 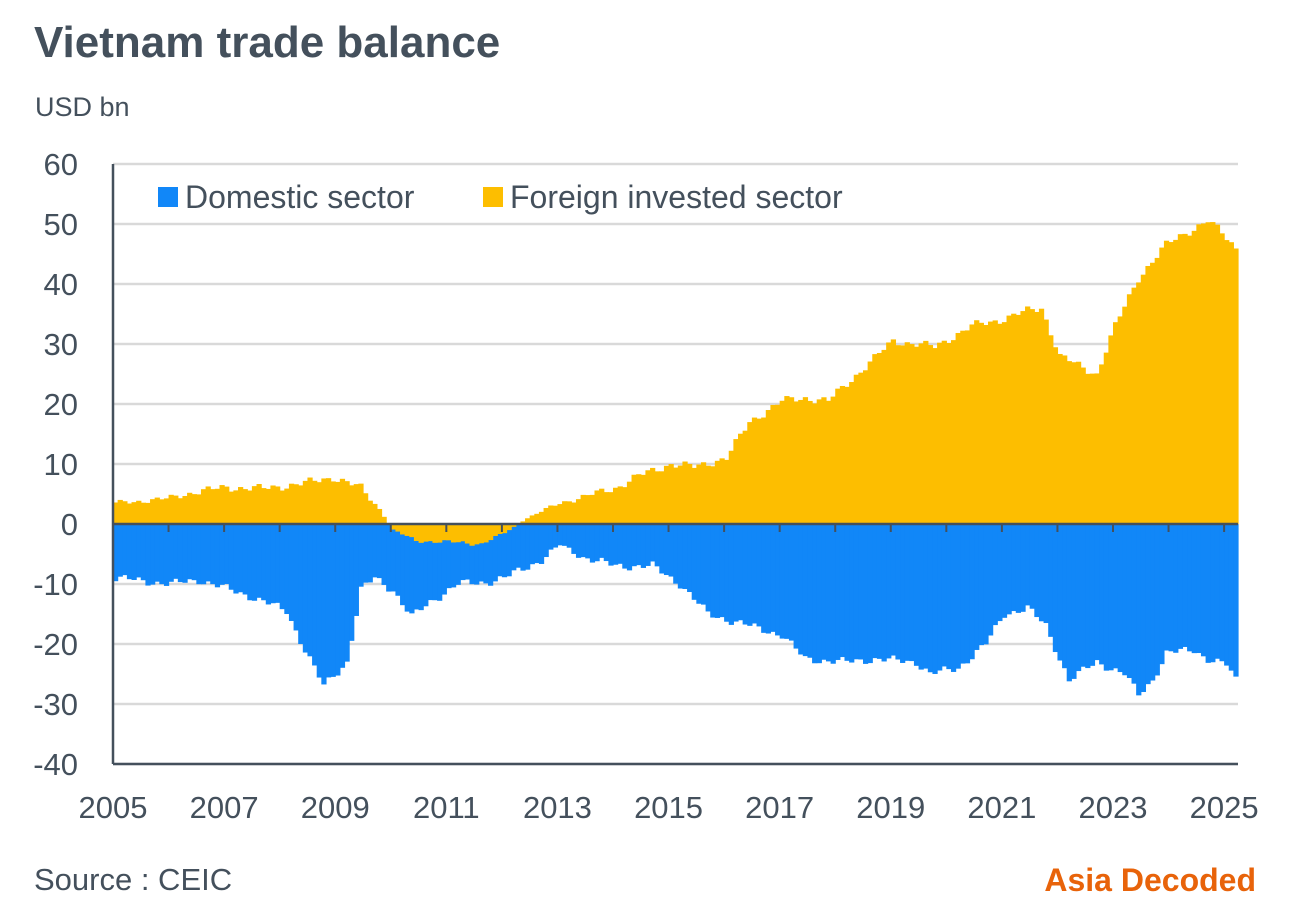 I want to click on y-tick-label: -40, so click(x=55, y=764).